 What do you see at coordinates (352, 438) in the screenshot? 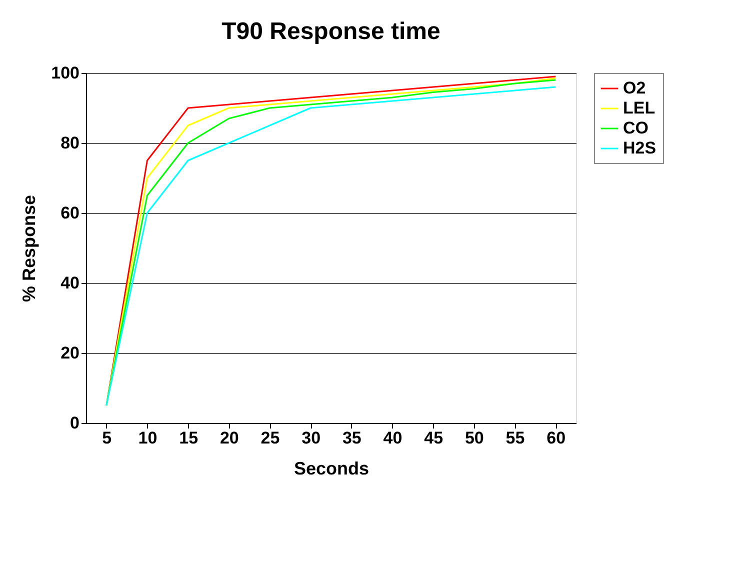
I see `x-tick-label: 35` at bounding box center [352, 438].